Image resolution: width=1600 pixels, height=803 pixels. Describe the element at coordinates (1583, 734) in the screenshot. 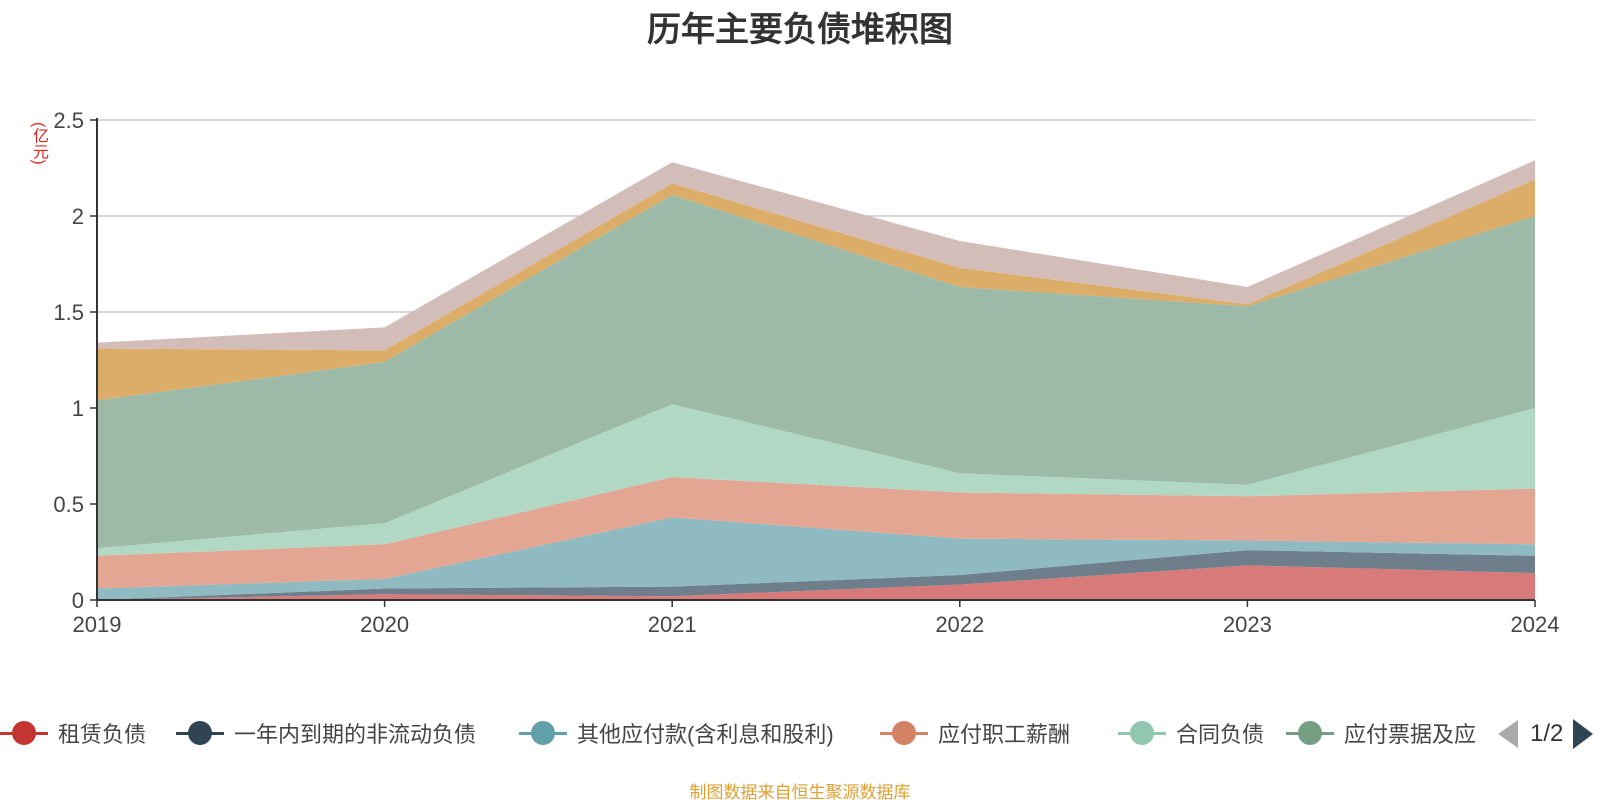

I see `legend-next-icon` at that location.